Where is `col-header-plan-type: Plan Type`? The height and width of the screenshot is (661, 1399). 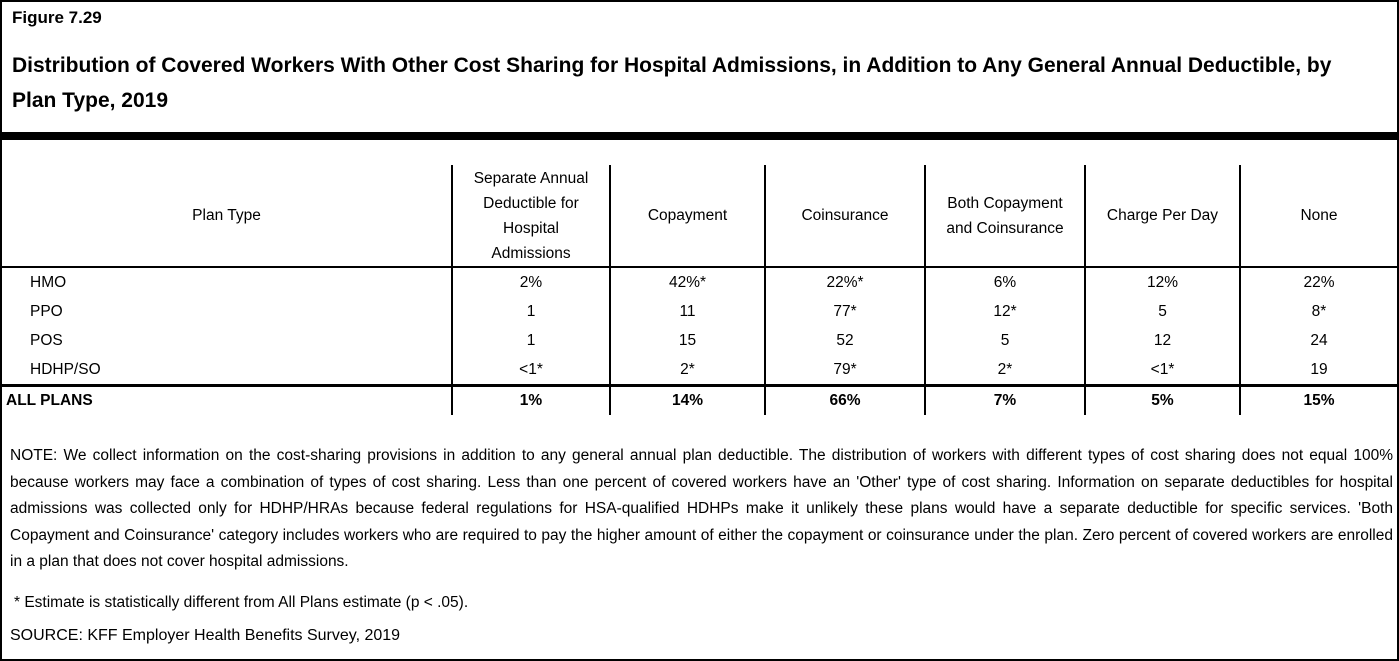 col-header-plan-type: Plan Type is located at coordinates (227, 216).